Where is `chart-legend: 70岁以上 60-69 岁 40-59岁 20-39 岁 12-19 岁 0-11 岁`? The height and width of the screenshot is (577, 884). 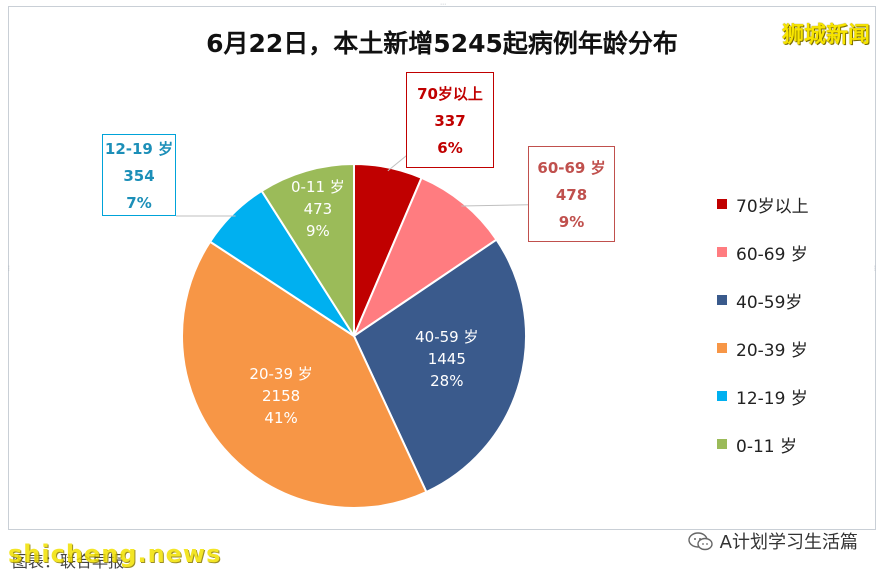 chart-legend: 70岁以上 60-69 岁 40-59岁 20-39 岁 12-19 岁 0-11 岁 is located at coordinates (763, 324).